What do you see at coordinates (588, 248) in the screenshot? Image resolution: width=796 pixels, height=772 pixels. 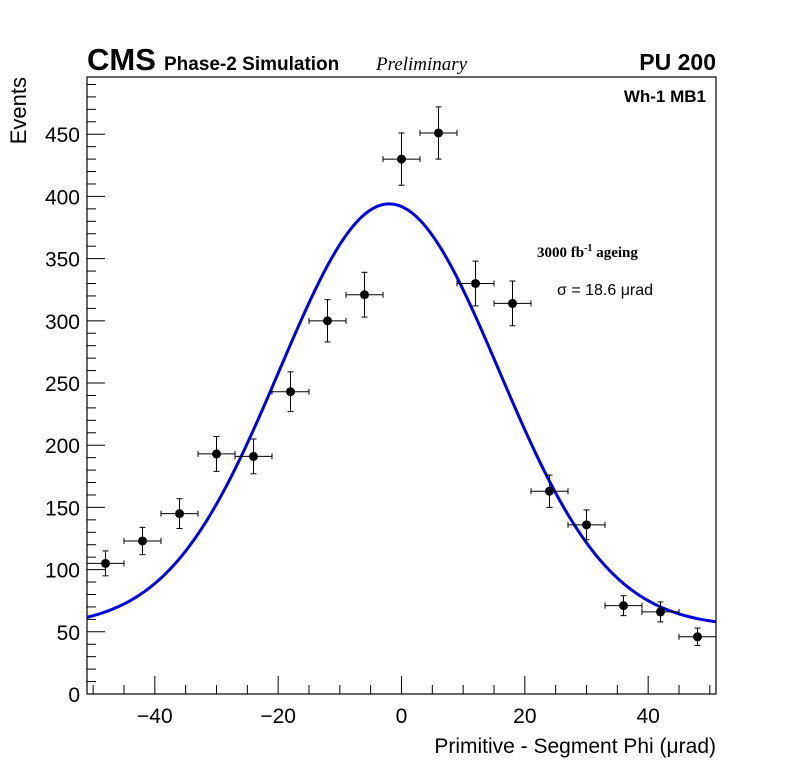 I see `ageing-sup: -1` at bounding box center [588, 248].